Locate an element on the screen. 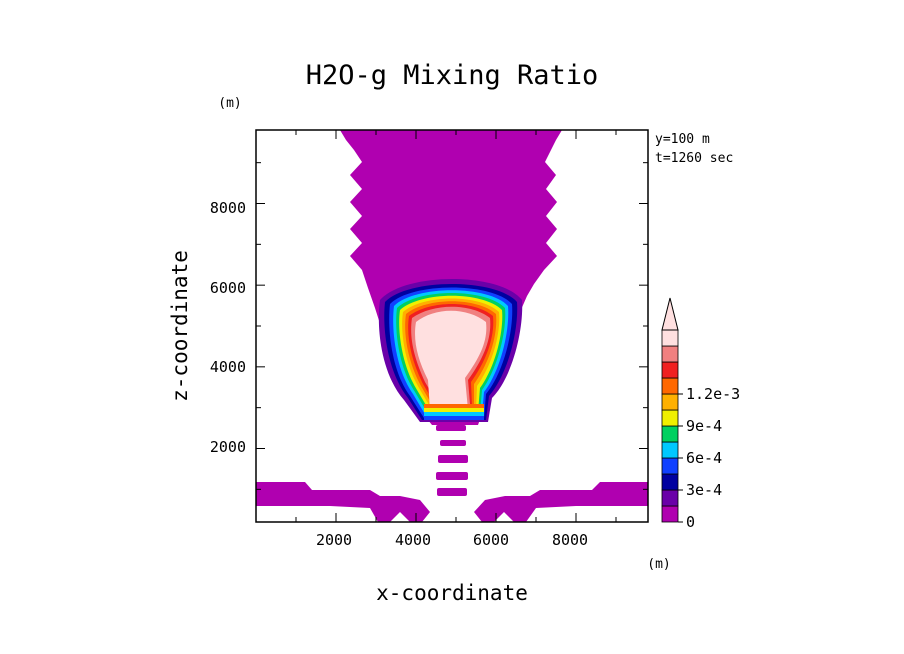  x-tick-label-3: 6000 is located at coordinates (491, 540).